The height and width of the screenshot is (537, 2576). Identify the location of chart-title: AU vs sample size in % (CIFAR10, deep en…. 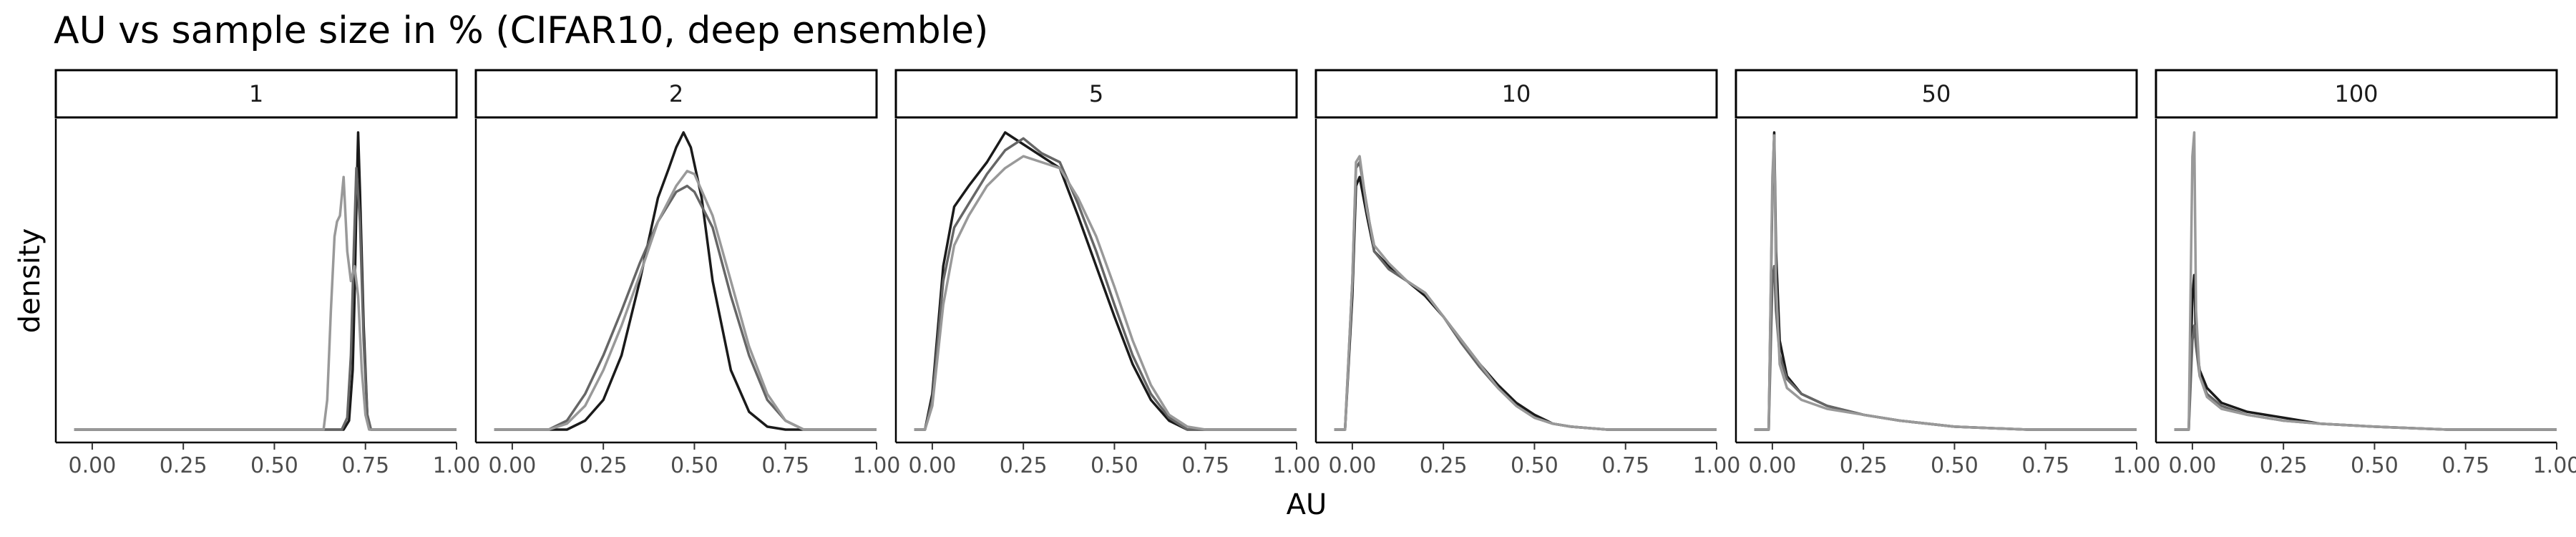
(521, 30).